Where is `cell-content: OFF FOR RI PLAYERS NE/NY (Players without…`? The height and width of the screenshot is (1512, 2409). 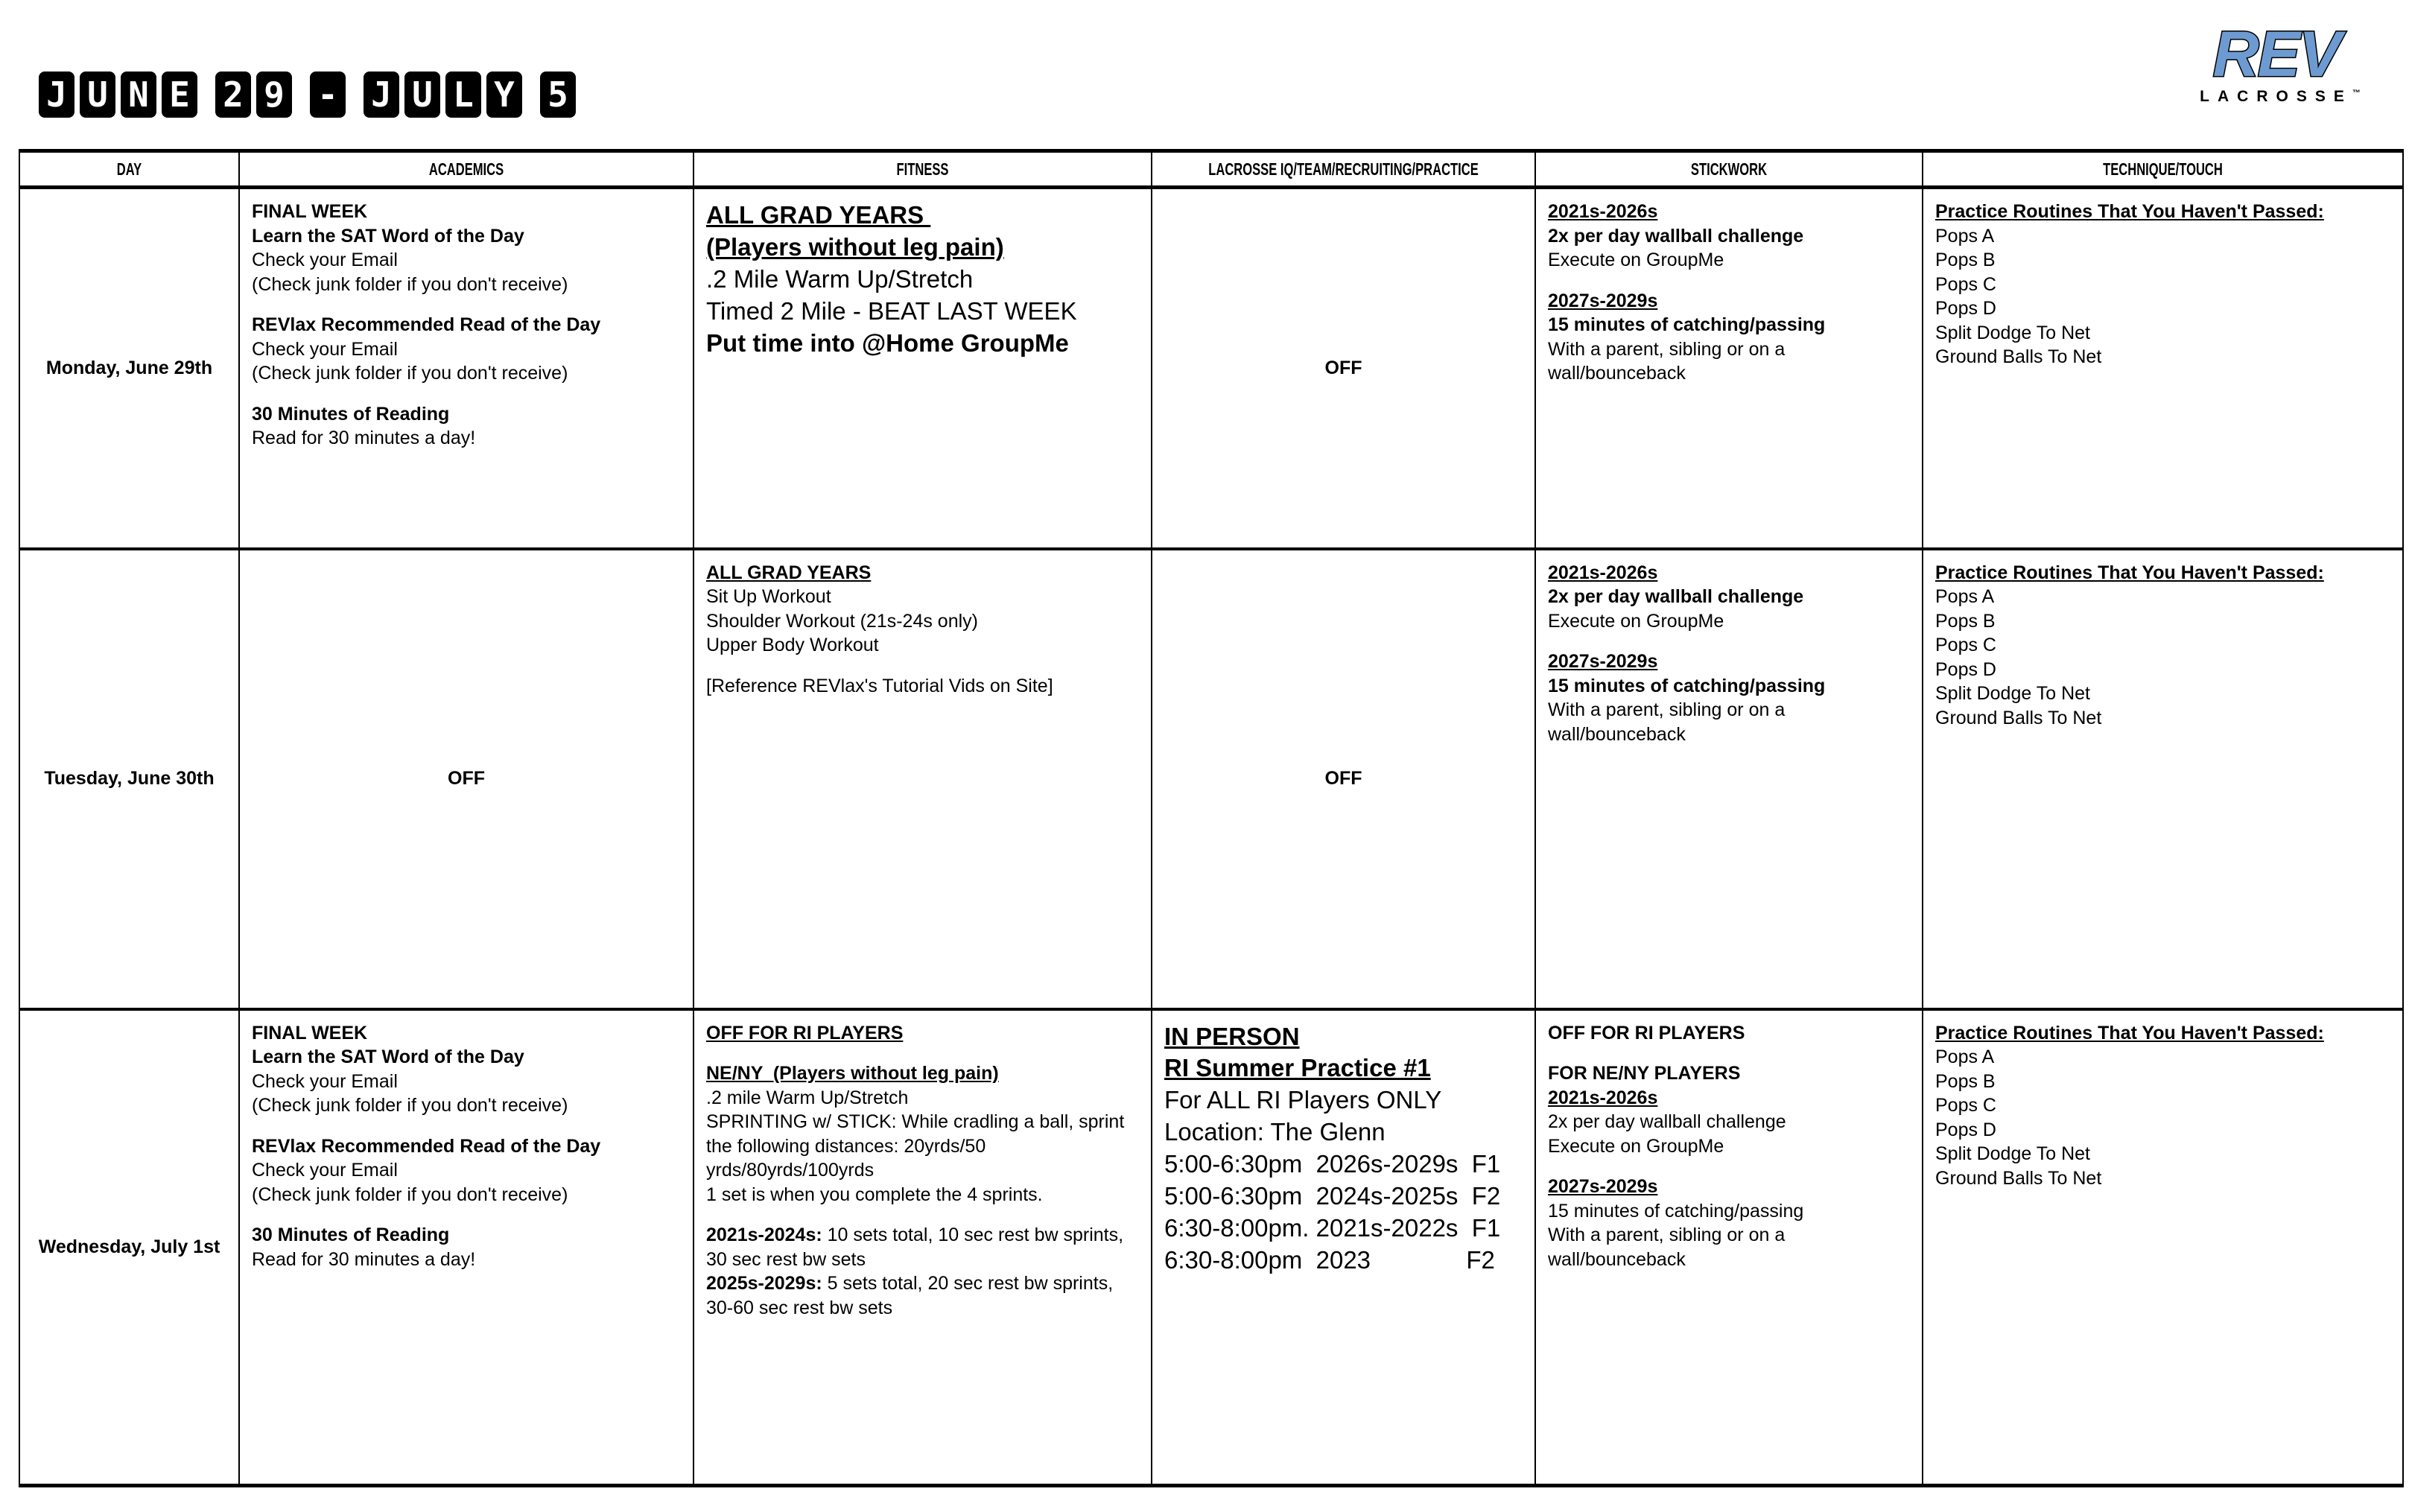
cell-content: OFF FOR RI PLAYERS NE/NY (Players without… is located at coordinates (922, 1169).